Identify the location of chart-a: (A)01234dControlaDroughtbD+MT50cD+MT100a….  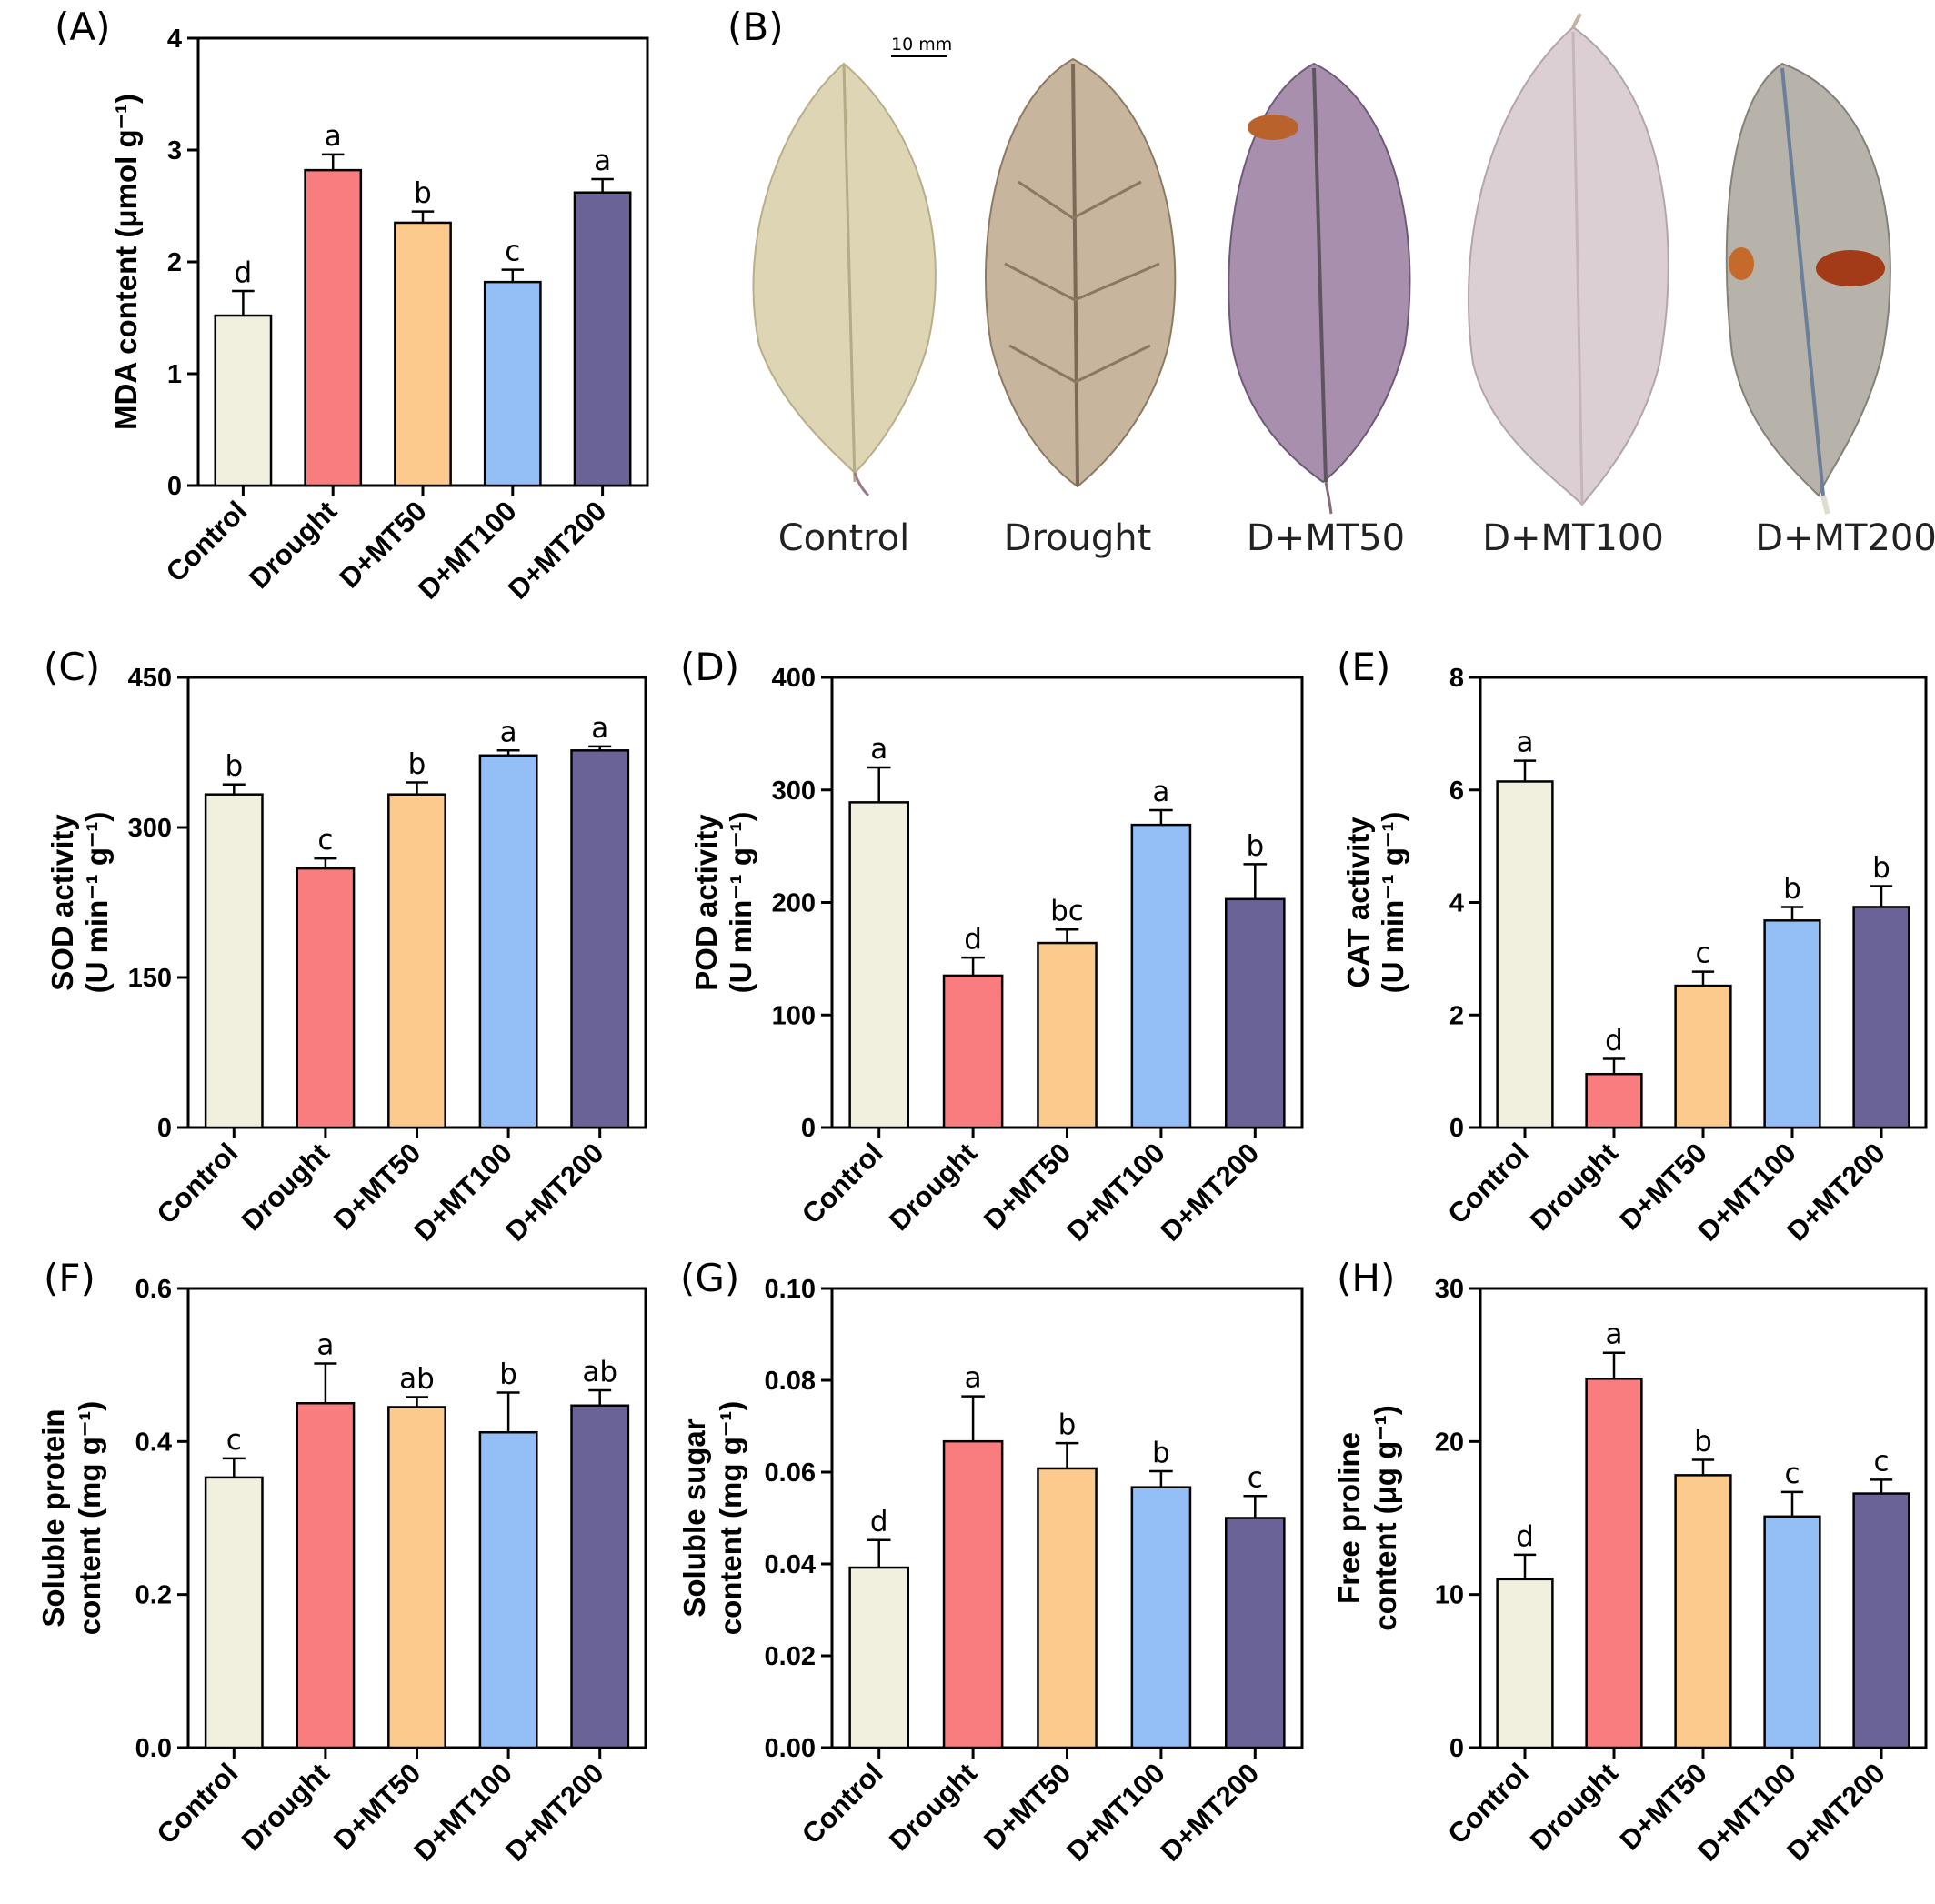
(352, 305).